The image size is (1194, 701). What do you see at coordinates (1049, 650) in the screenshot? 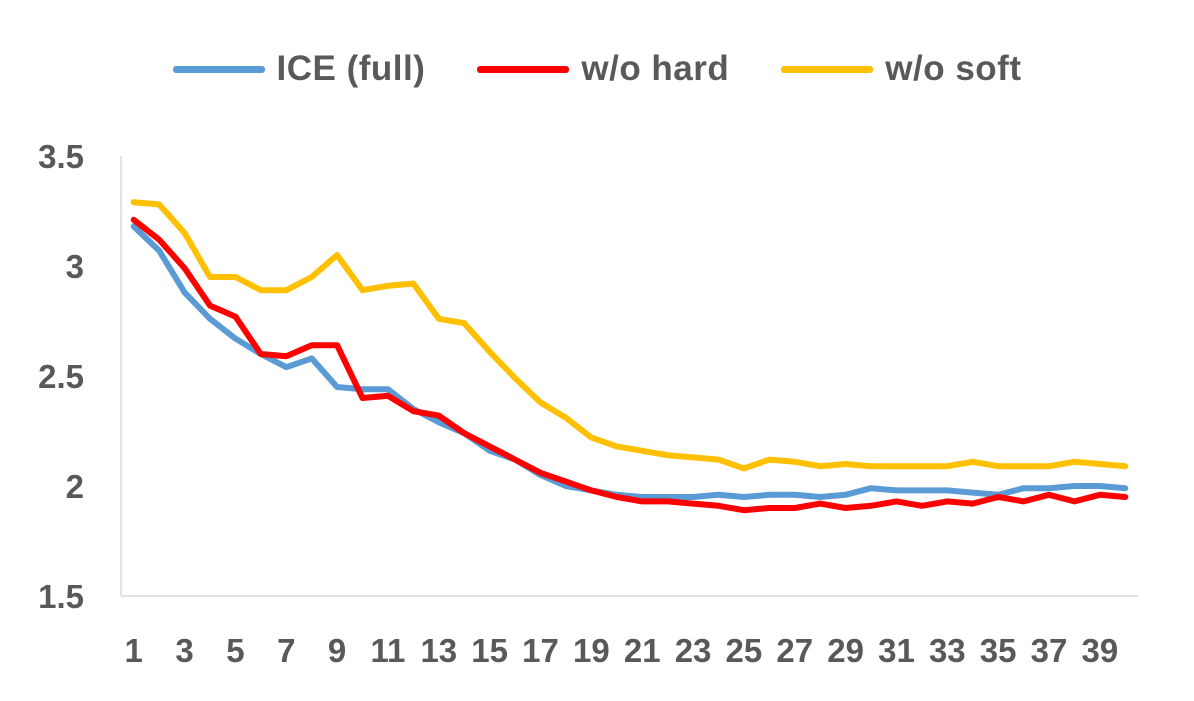
I see `x-tick-label: 37` at bounding box center [1049, 650].